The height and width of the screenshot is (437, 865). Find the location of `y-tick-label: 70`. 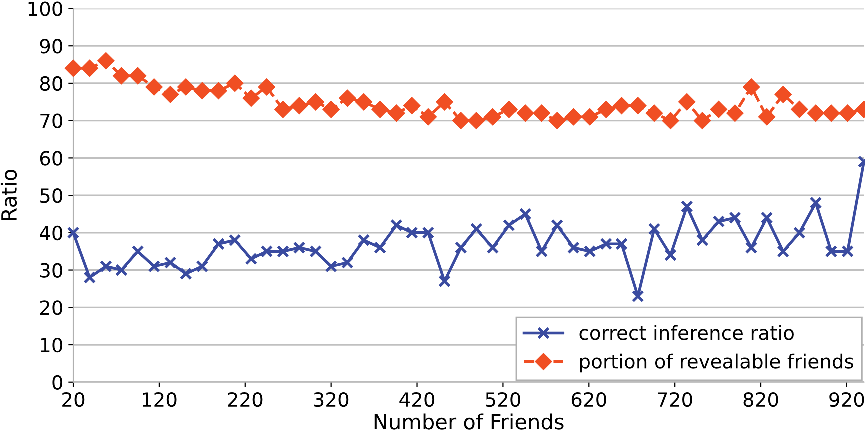

y-tick-label: 70 is located at coordinates (51, 121).